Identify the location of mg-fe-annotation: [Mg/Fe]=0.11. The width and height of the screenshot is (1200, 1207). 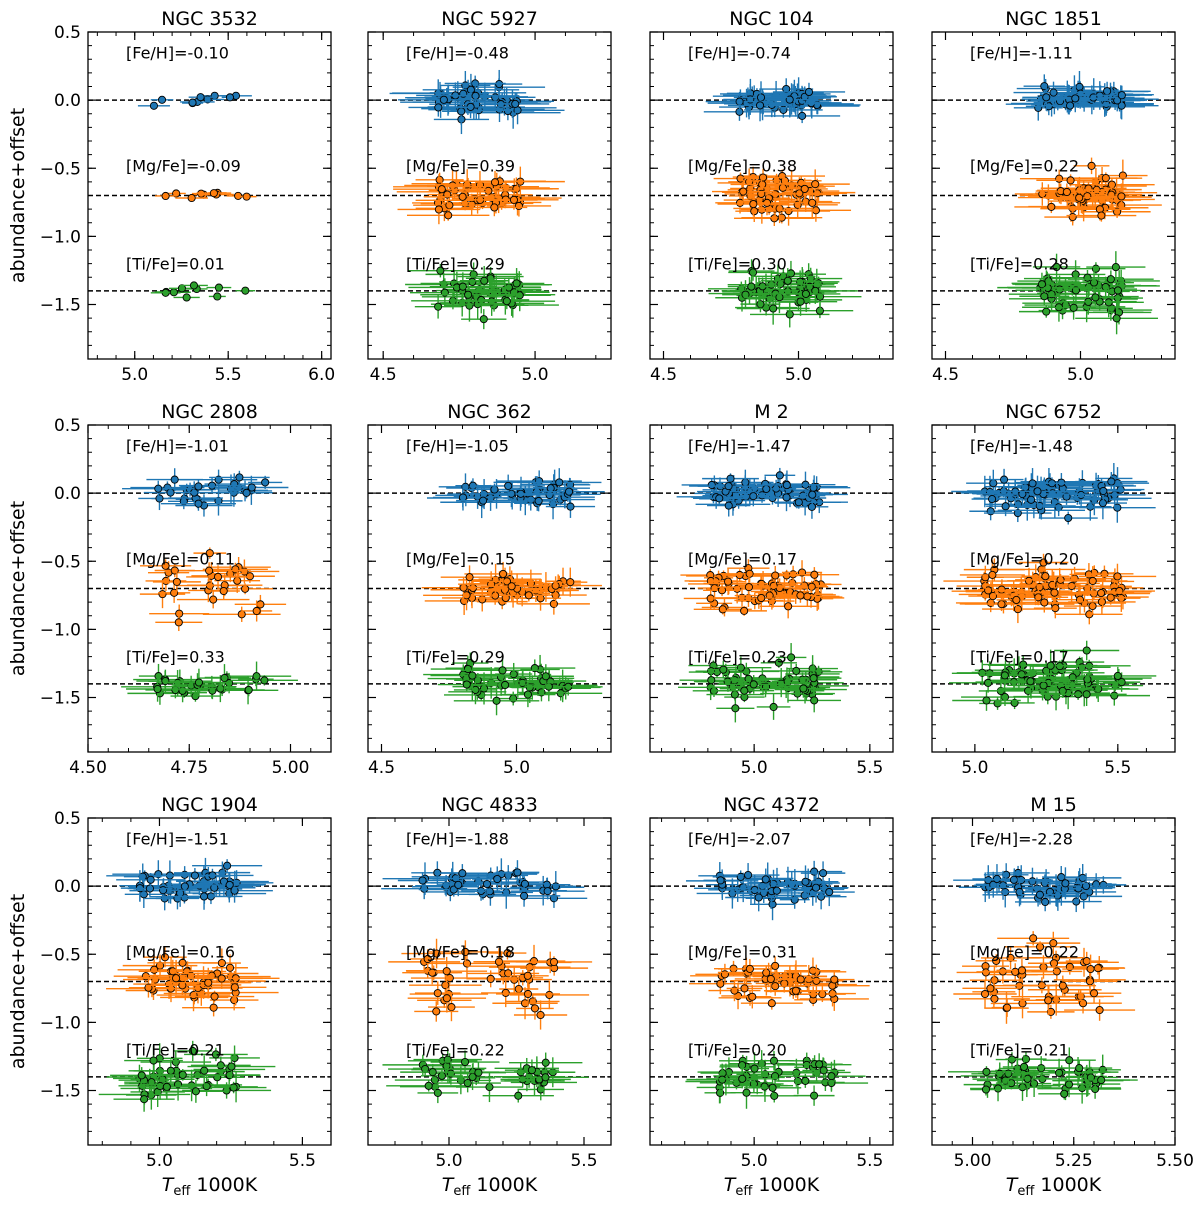
(180, 559).